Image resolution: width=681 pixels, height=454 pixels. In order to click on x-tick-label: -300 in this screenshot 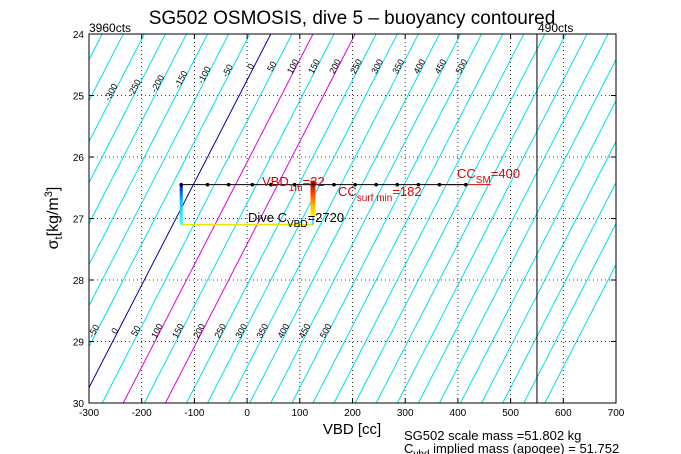, I will do `click(89, 413)`.